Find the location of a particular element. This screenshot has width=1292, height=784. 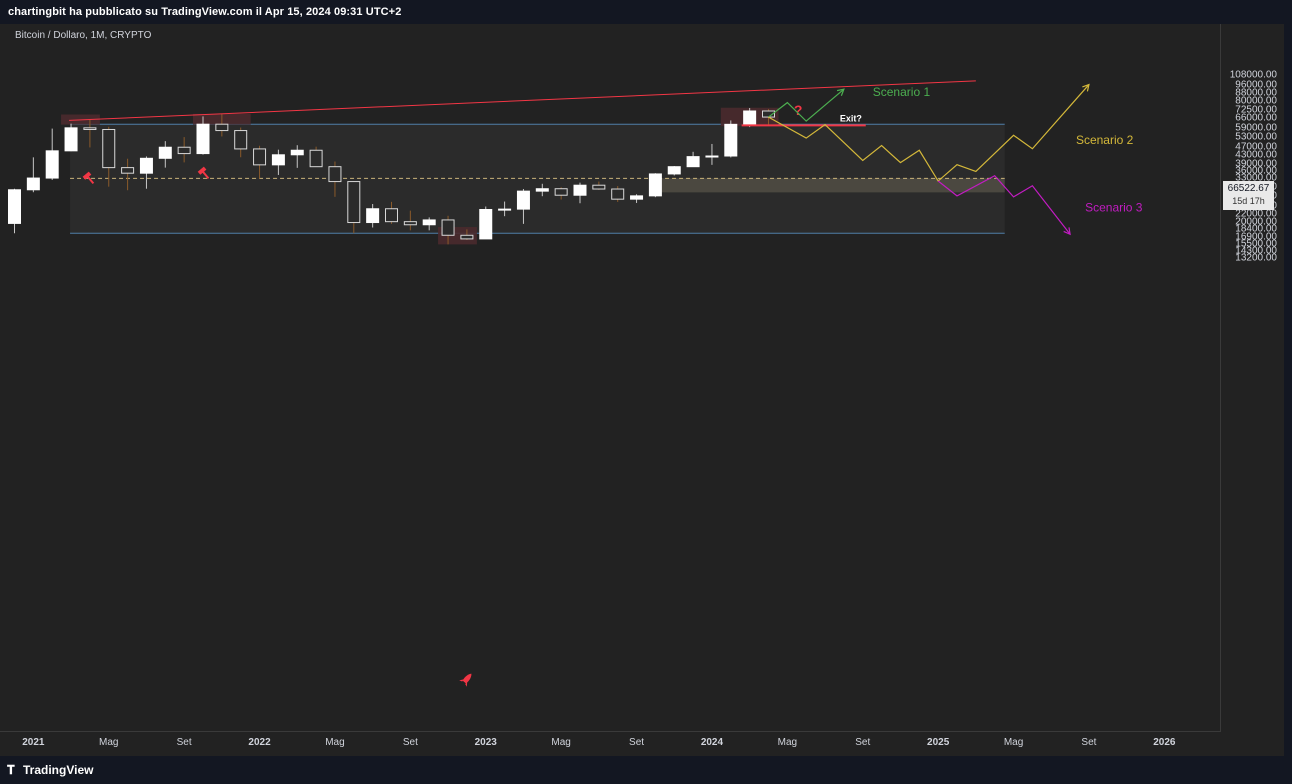

price-tick-label: 43000.00 is located at coordinates (1256, 155).